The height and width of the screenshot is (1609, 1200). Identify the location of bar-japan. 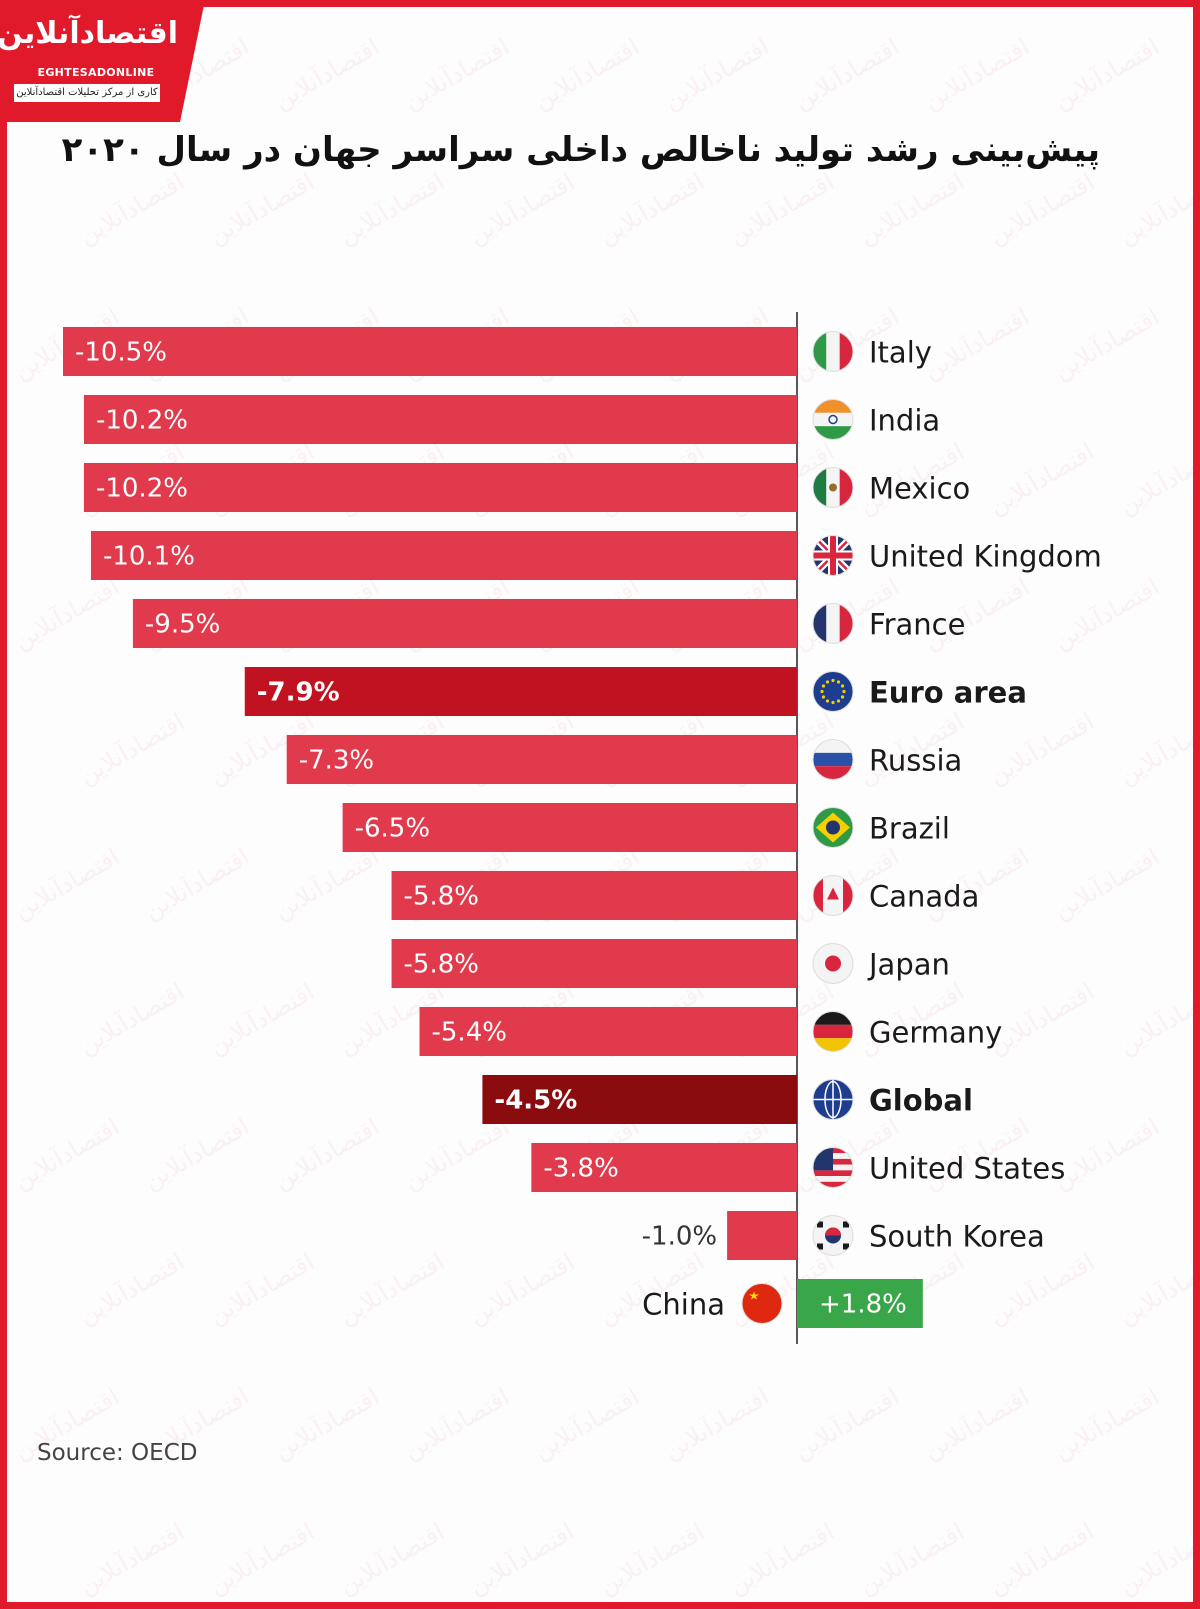
(594, 963).